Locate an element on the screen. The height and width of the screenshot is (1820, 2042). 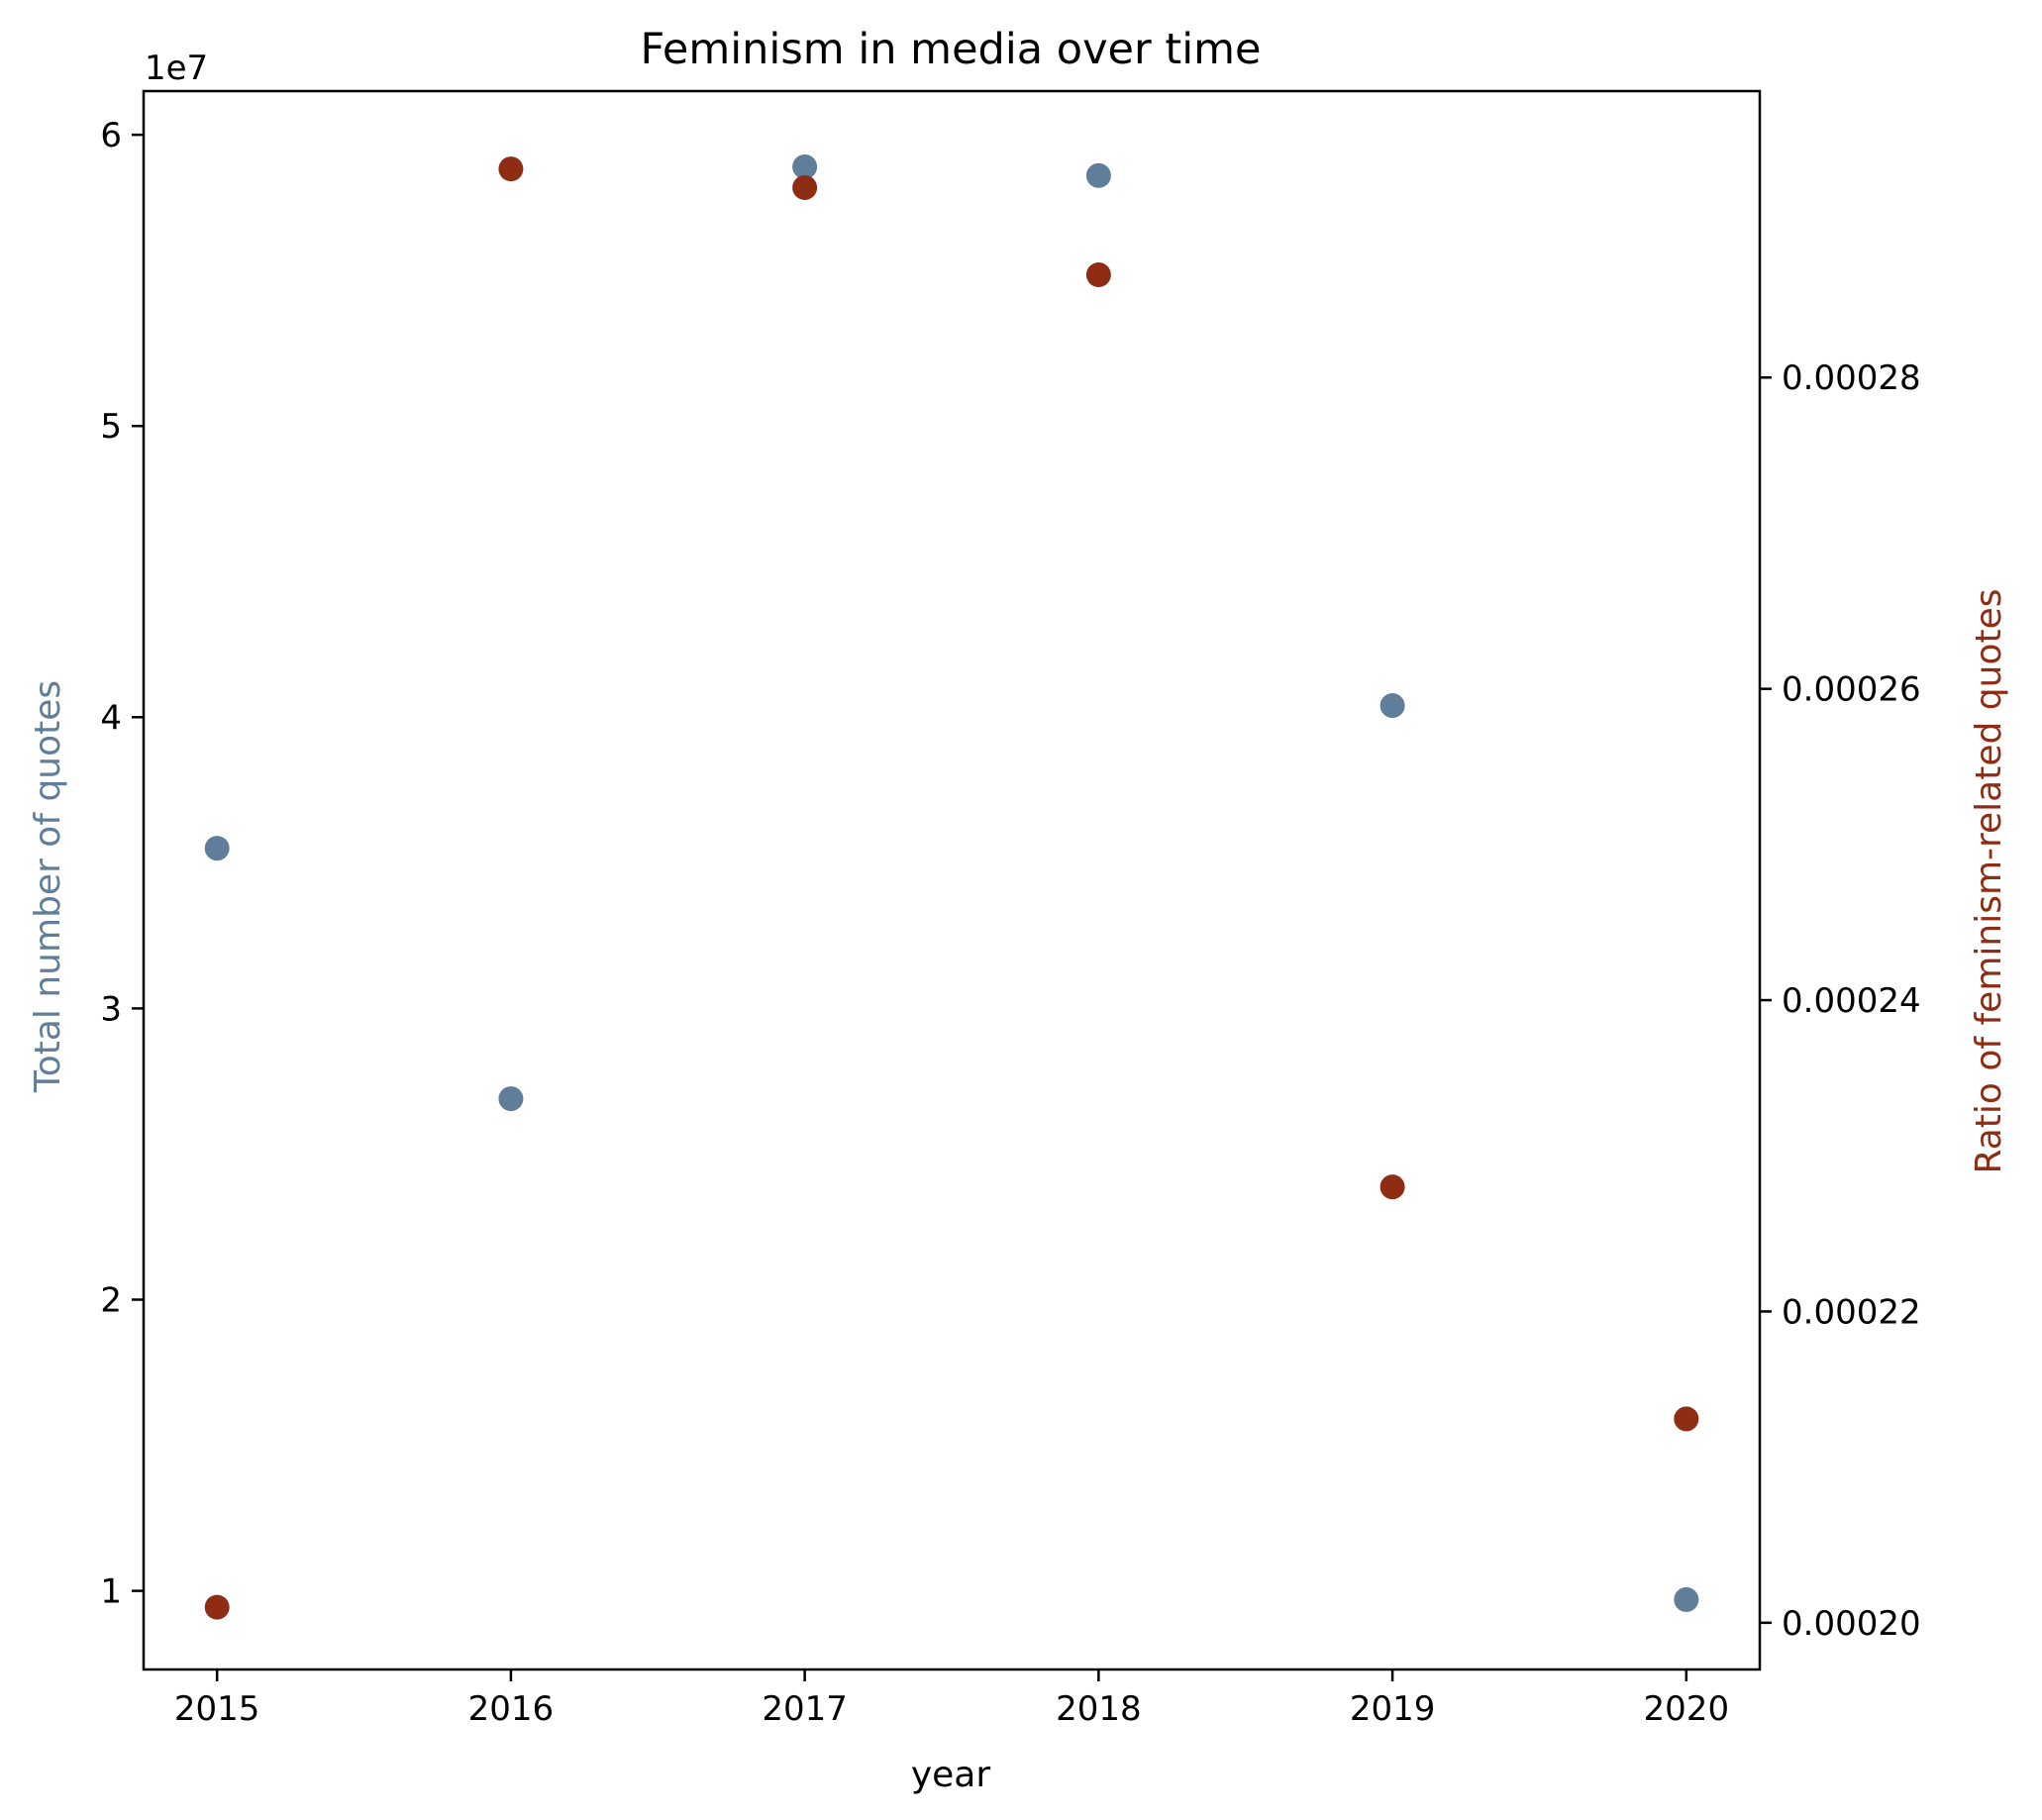
right-y-tick-label: 0.00020 is located at coordinates (1851, 1624).